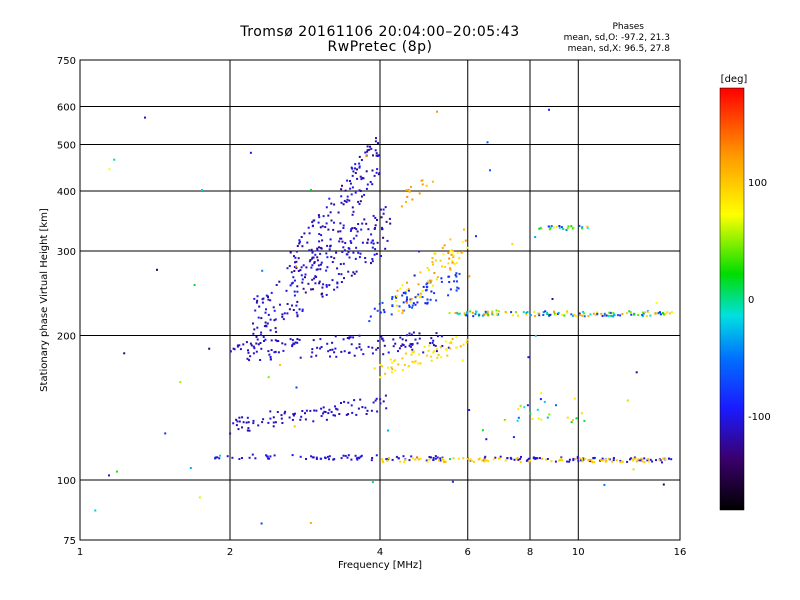  Describe the element at coordinates (66, 481) in the screenshot. I see `y-tick-label: 100` at that location.